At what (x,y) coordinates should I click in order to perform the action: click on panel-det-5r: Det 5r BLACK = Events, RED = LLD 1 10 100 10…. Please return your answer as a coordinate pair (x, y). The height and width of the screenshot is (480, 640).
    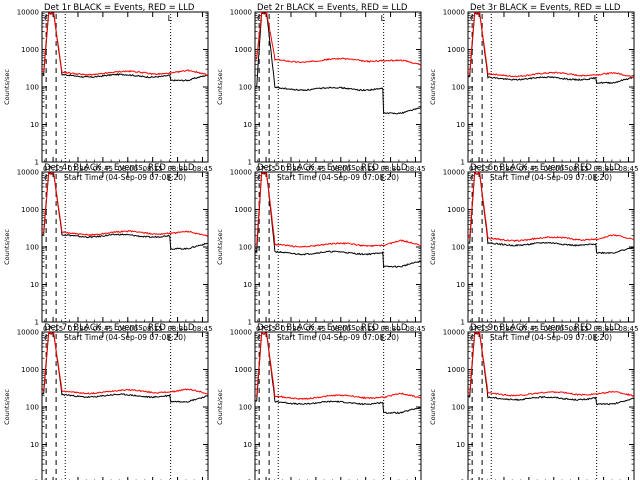
    Looking at the image, I should click on (321, 252).